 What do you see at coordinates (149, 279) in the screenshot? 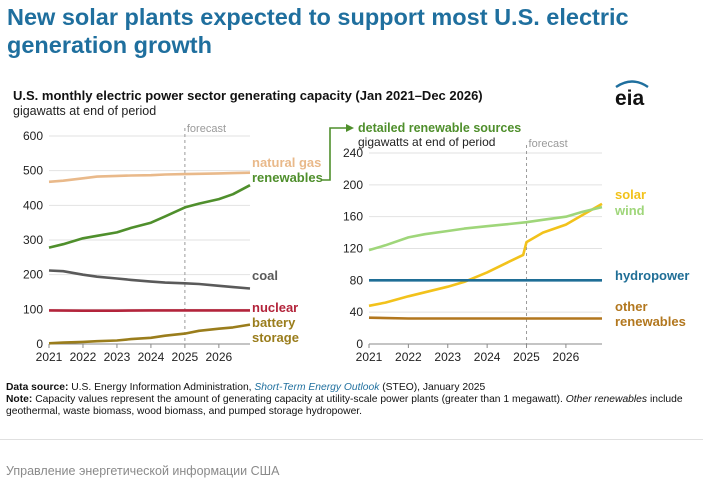
I see `series-line-coal` at bounding box center [149, 279].